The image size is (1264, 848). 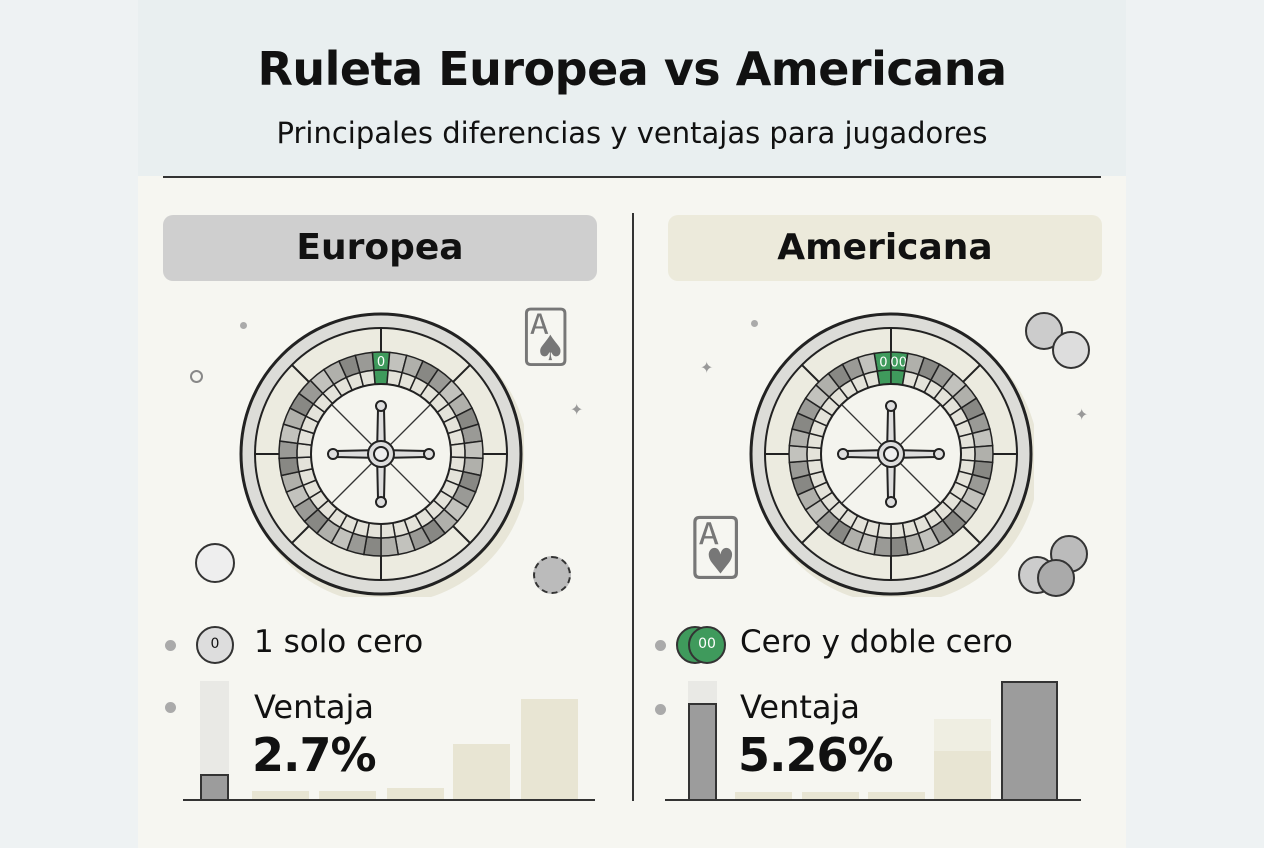 What do you see at coordinates (389, 800) in the screenshot?
I see `european-bar-baseline` at bounding box center [389, 800].